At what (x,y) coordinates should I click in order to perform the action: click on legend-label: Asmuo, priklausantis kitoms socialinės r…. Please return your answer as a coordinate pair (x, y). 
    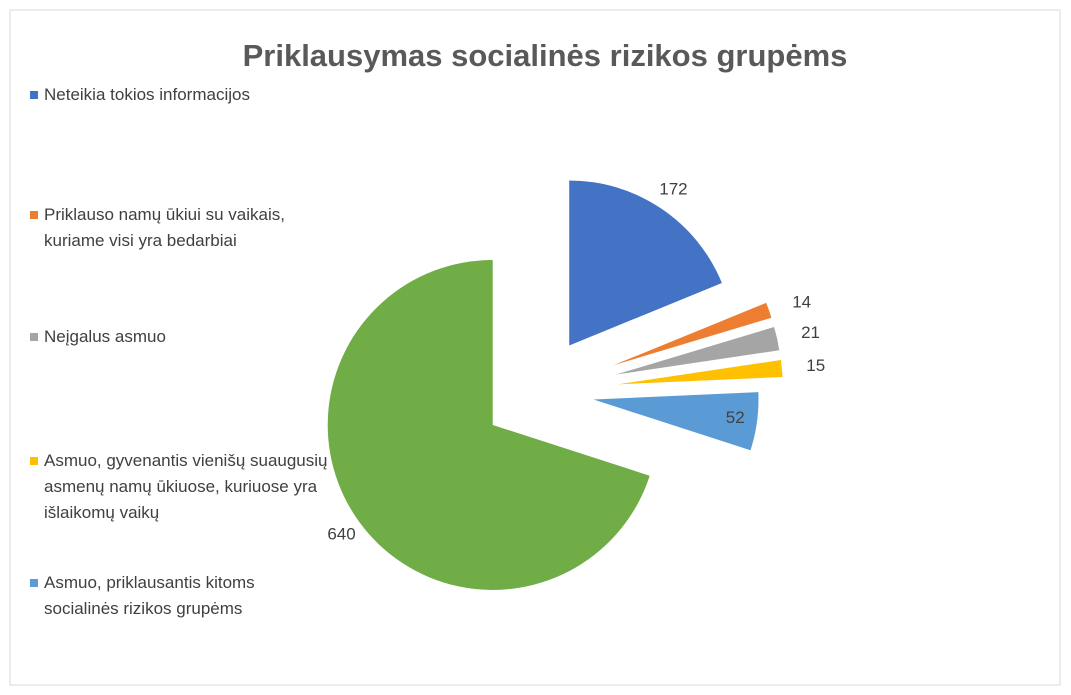
    Looking at the image, I should click on (149, 595).